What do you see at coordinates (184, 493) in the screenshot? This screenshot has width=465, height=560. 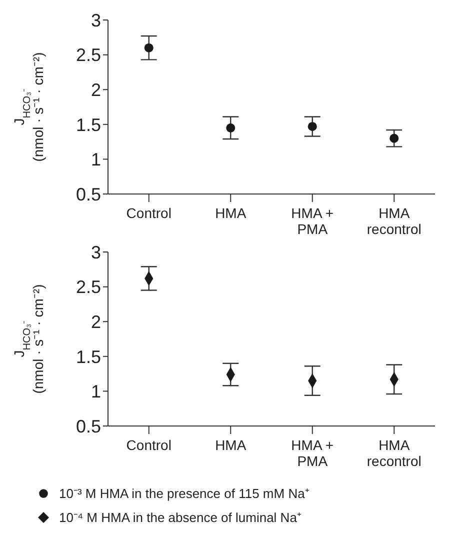 I see `legend-label: 10⁻³ M HMA in the presence of 115 mM Na⁺` at bounding box center [184, 493].